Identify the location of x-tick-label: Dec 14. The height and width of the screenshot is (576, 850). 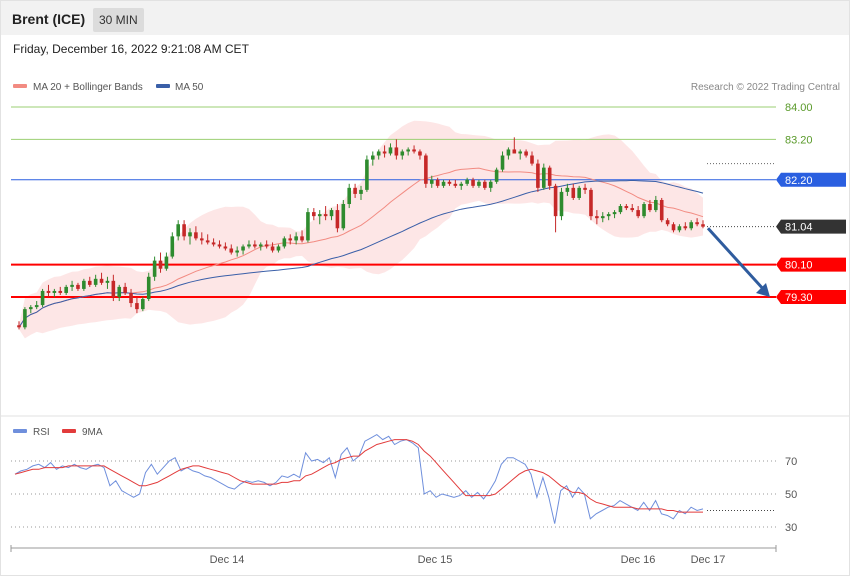
(227, 560).